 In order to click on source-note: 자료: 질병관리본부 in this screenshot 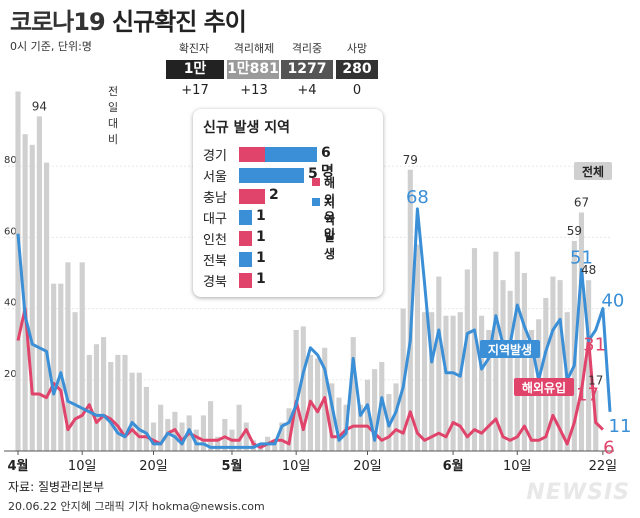, I will do `click(56, 487)`.